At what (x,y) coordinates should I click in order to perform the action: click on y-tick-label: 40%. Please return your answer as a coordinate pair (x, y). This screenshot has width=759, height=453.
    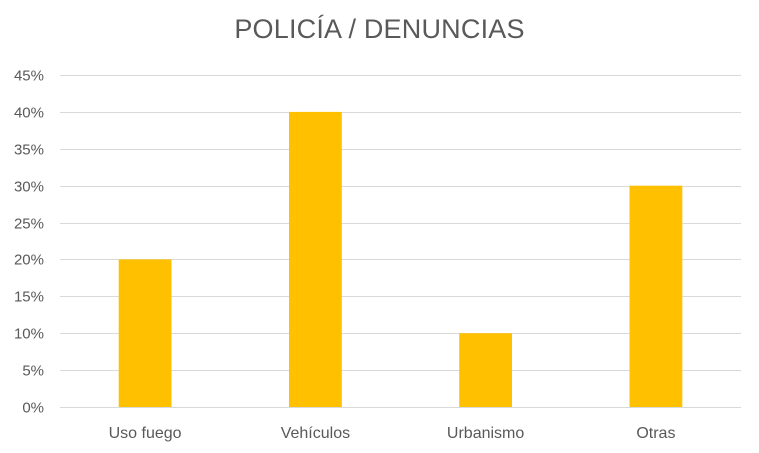
    Looking at the image, I should click on (29, 113).